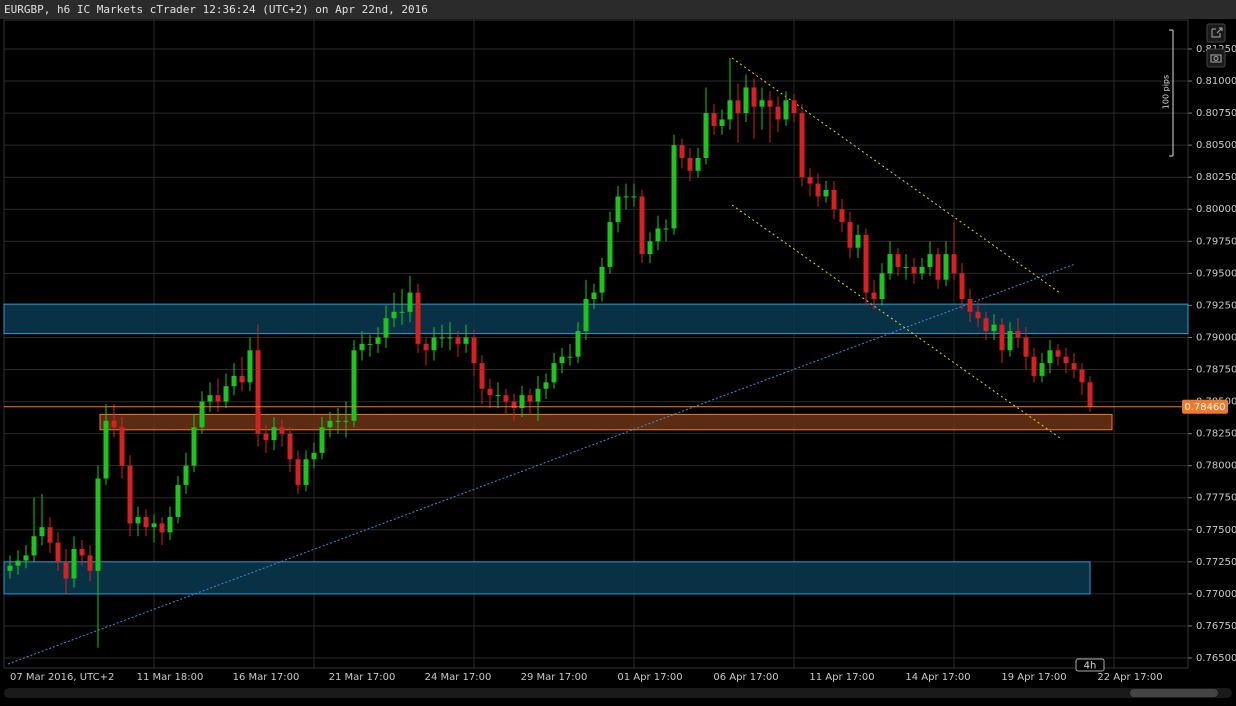 The width and height of the screenshot is (1236, 706). Describe the element at coordinates (1174, 693) in the screenshot. I see `scrollbar-thumb` at that location.